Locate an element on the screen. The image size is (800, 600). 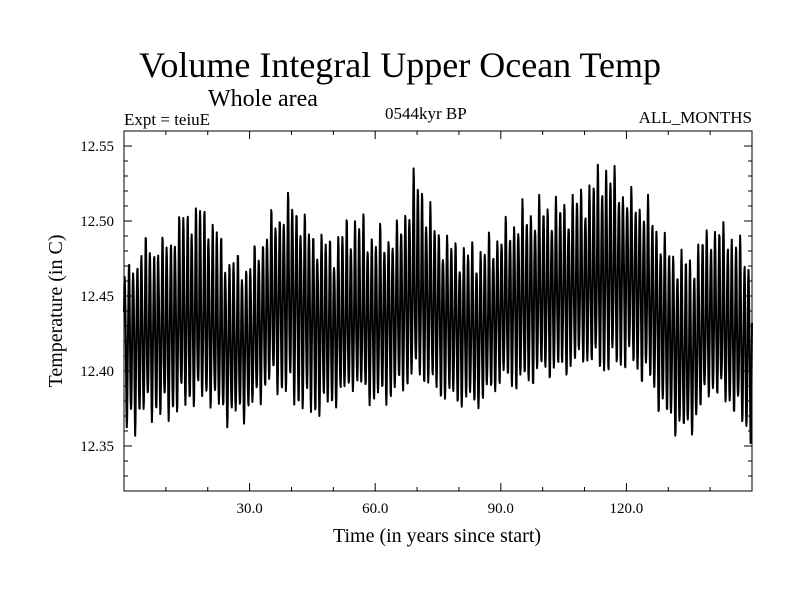
x-tick-label: 30.0 is located at coordinates (249, 509).